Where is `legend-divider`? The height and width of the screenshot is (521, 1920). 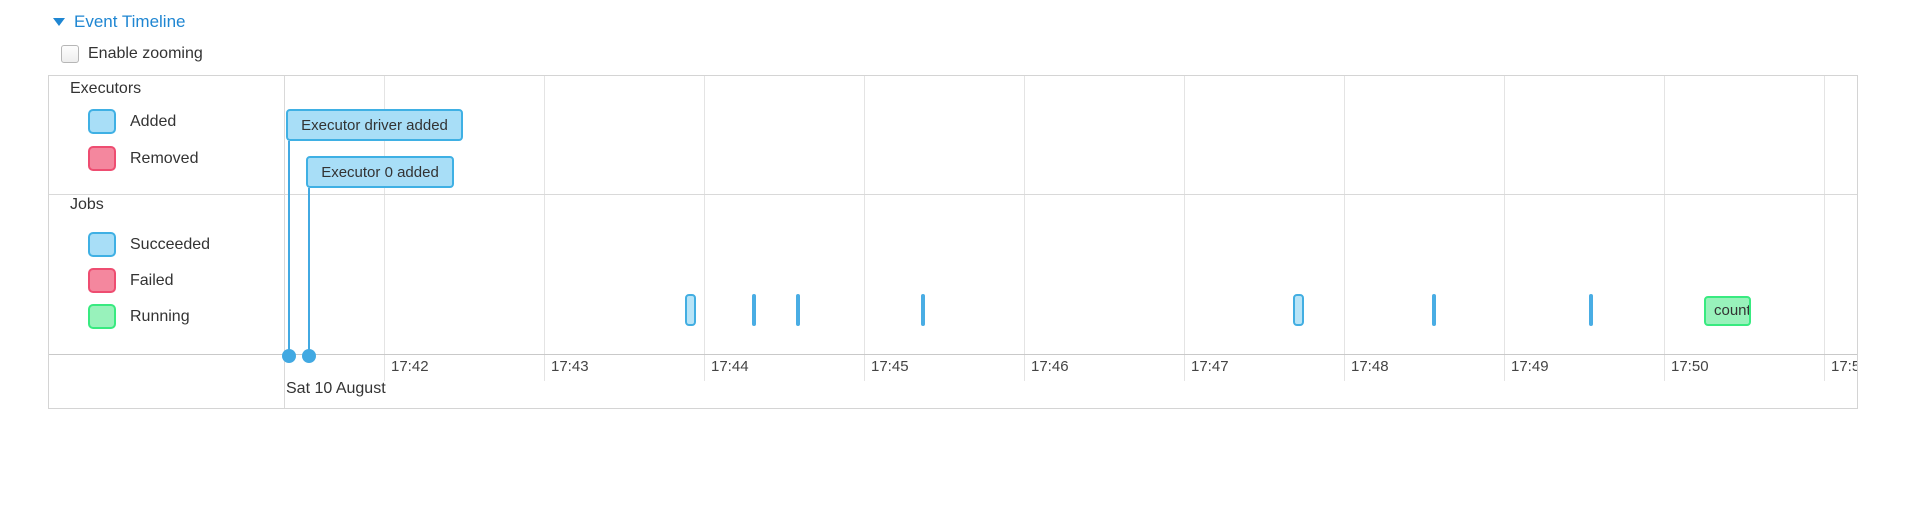
legend-divider is located at coordinates (284, 242).